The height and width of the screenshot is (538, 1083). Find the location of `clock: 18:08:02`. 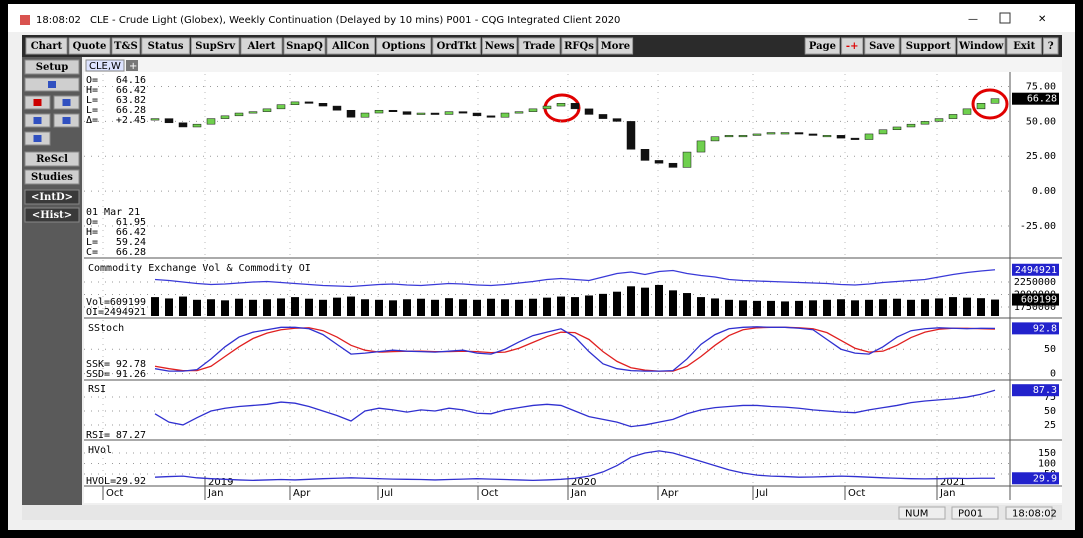

clock: 18:08:02 is located at coordinates (58, 20).